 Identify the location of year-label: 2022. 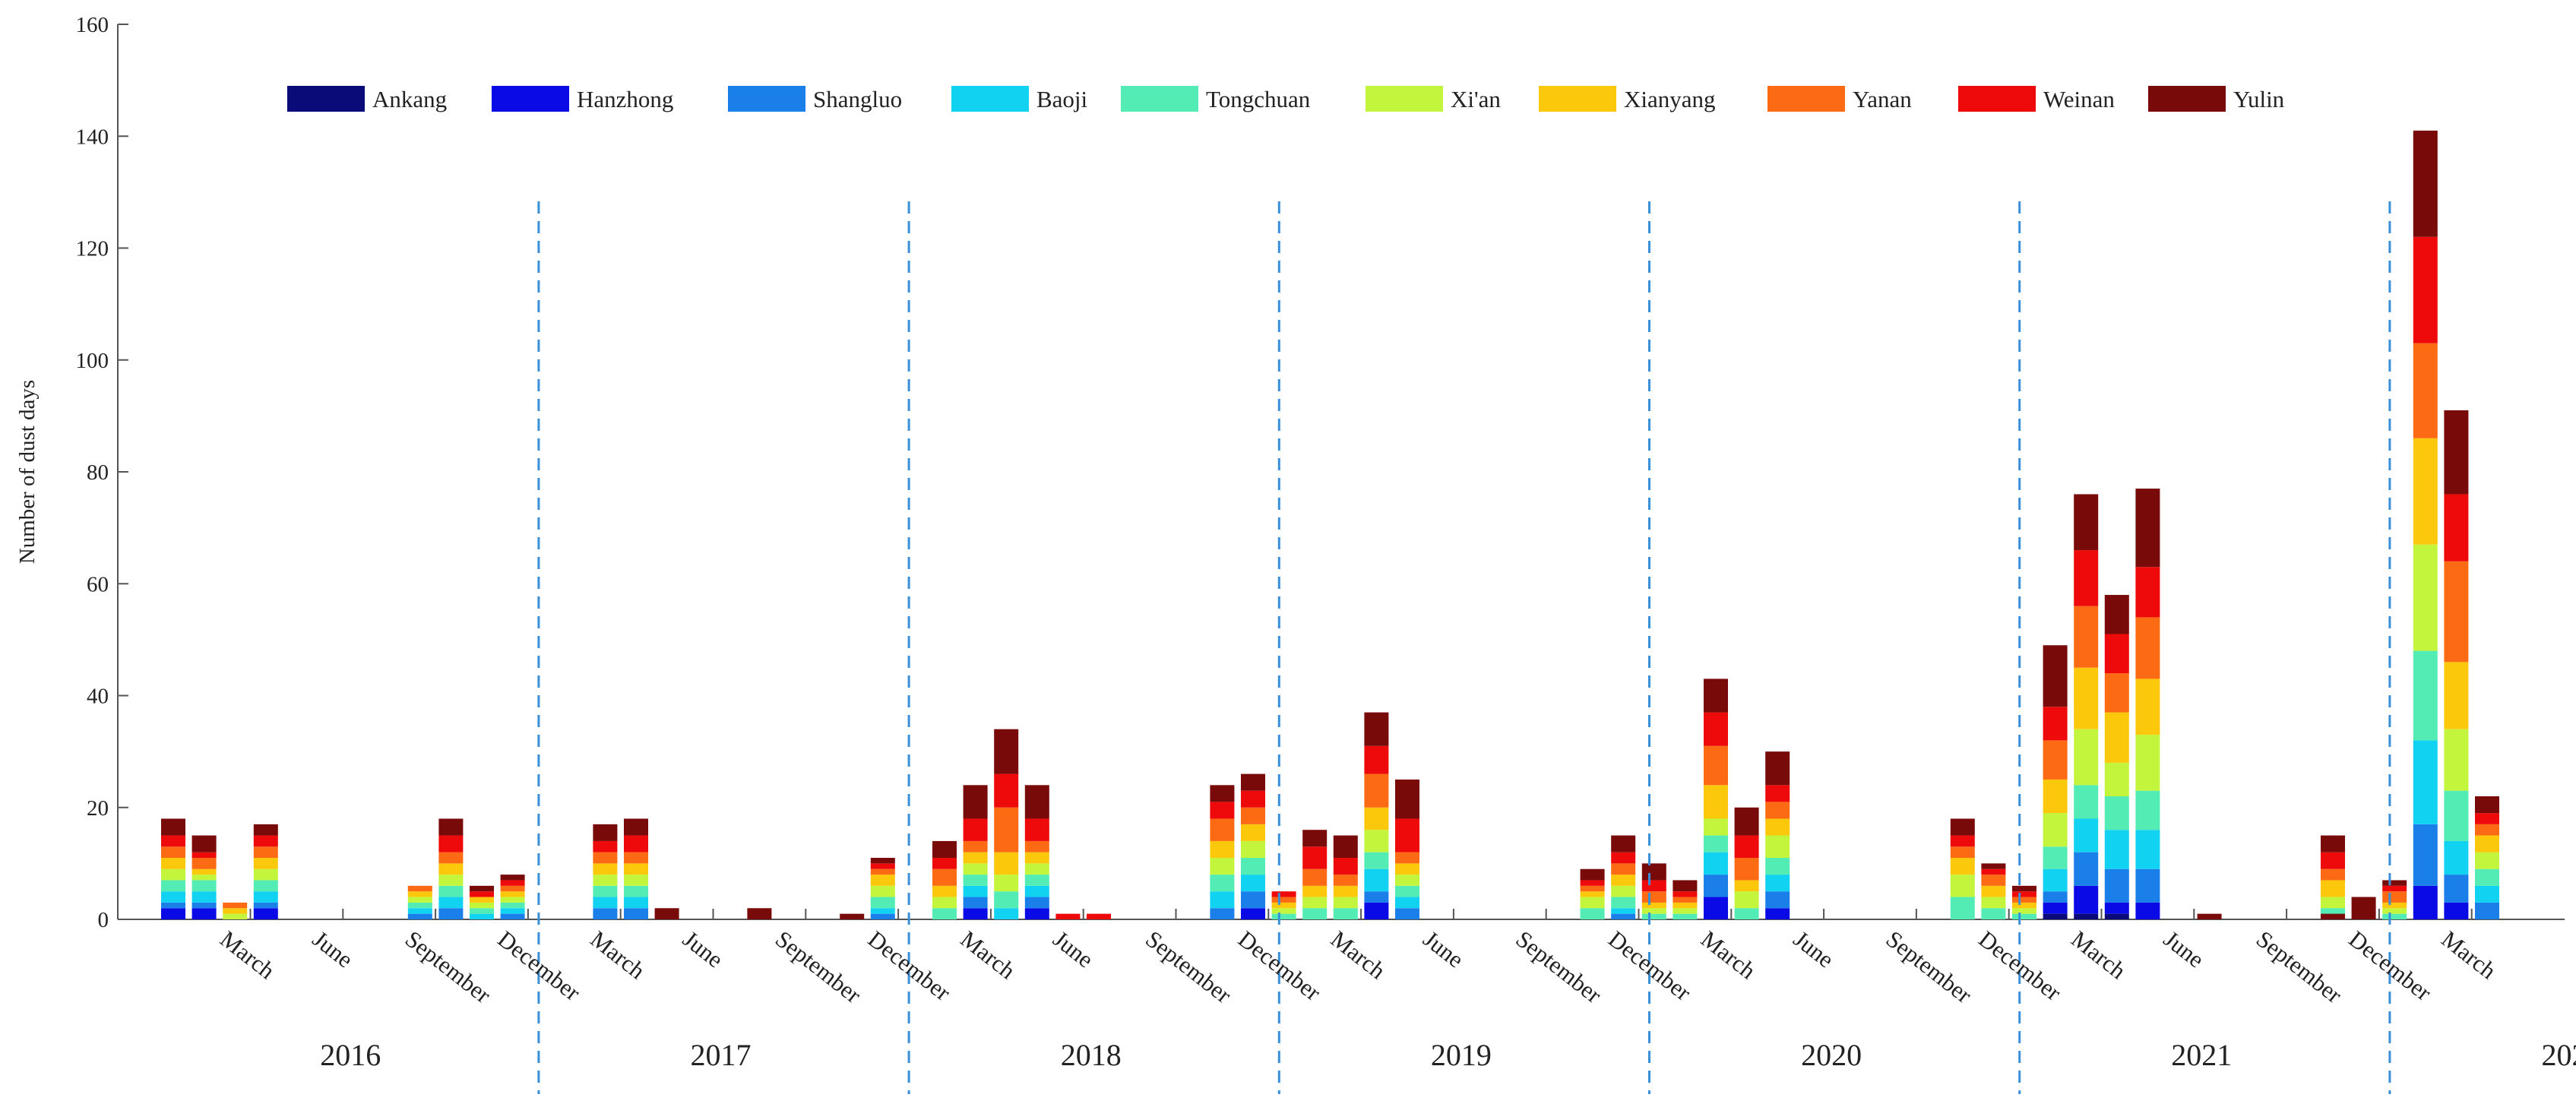
(2559, 1055).